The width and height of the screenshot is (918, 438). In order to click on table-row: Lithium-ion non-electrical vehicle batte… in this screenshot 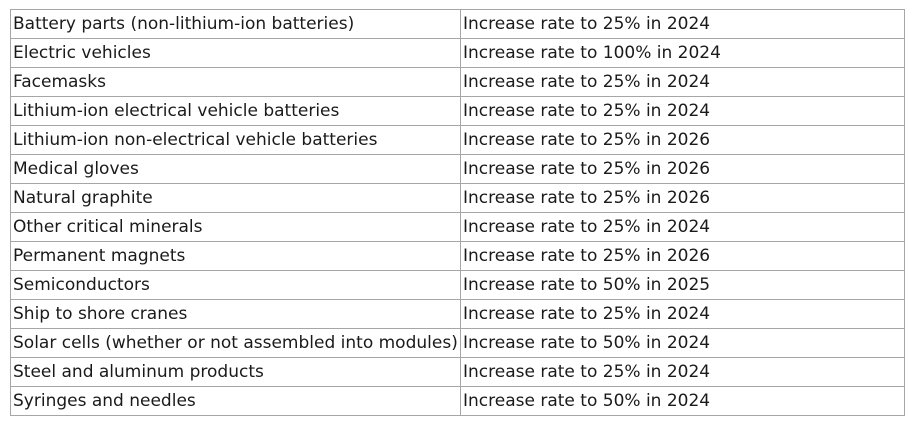, I will do `click(457, 140)`.